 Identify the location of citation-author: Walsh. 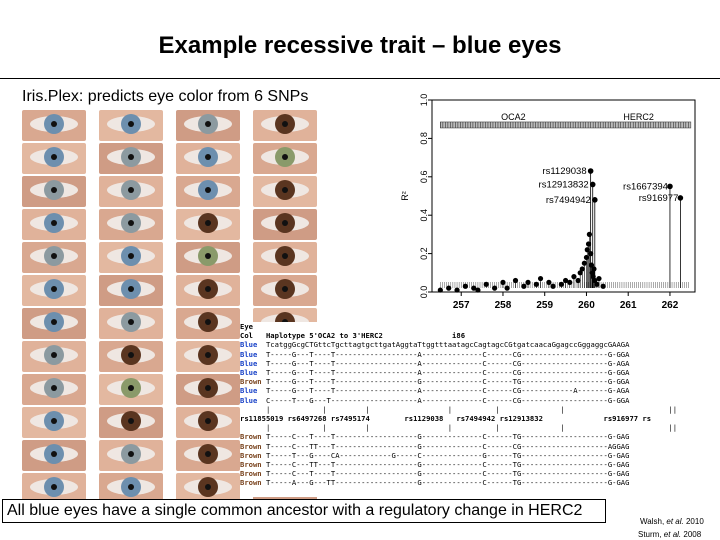
(651, 521).